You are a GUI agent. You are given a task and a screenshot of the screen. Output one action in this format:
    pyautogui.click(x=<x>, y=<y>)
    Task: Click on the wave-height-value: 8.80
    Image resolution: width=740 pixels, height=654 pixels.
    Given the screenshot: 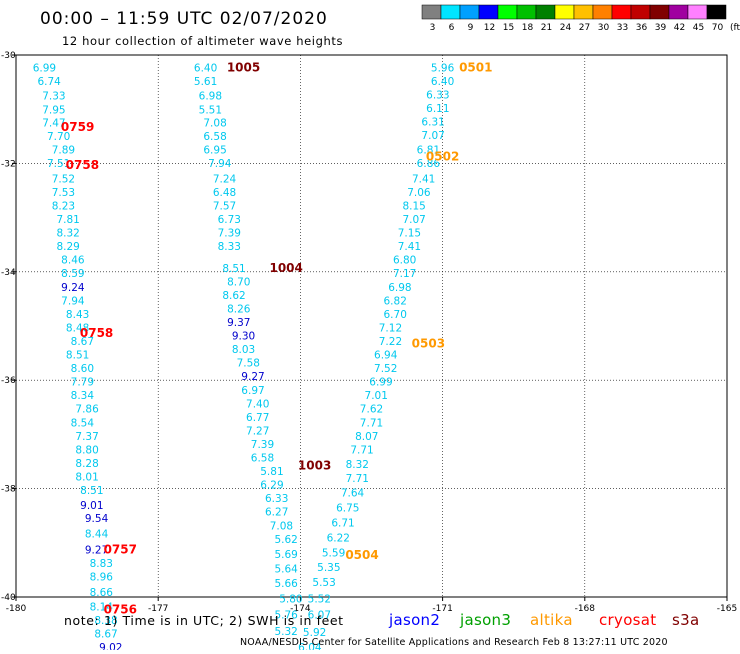 What is the action you would take?
    pyautogui.click(x=86, y=450)
    